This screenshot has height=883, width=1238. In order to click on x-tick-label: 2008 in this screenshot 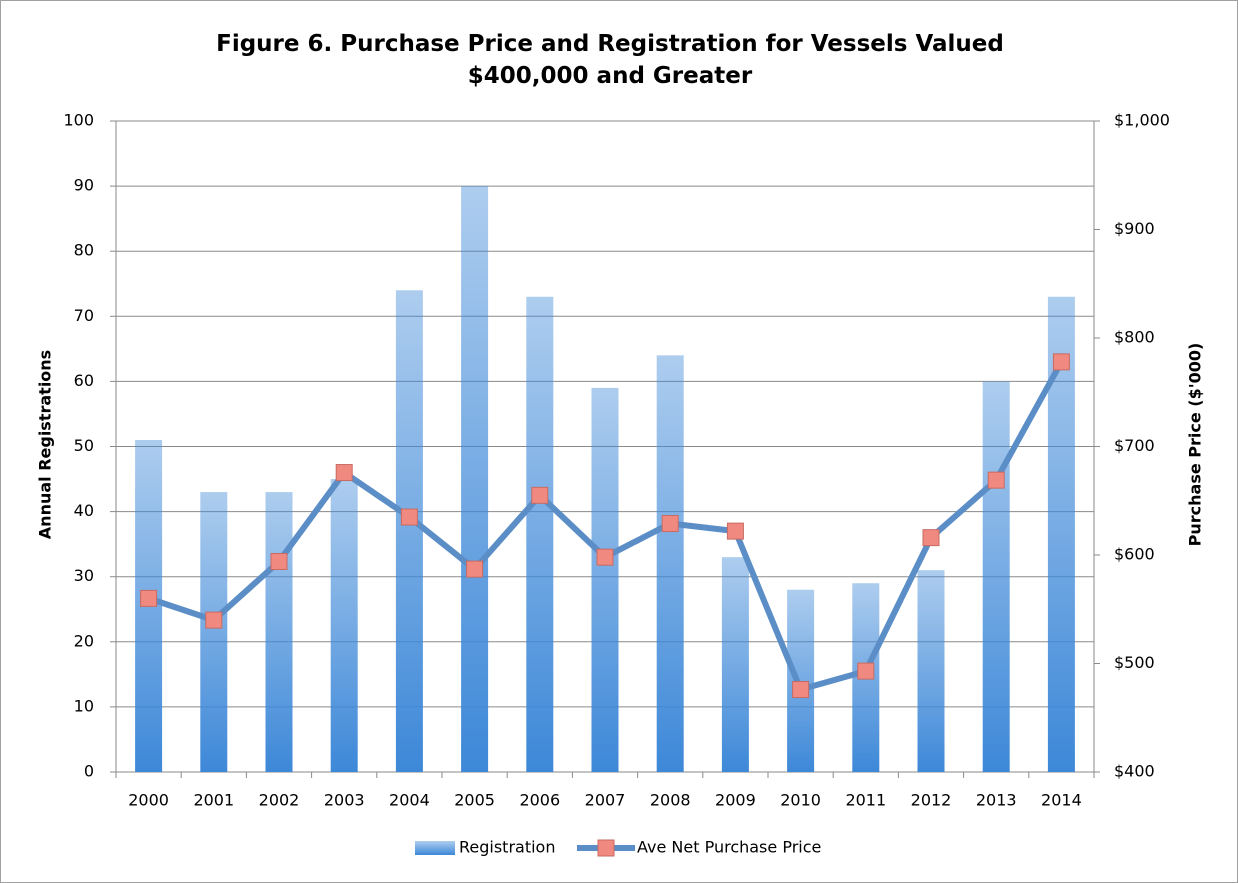, I will do `click(670, 800)`.